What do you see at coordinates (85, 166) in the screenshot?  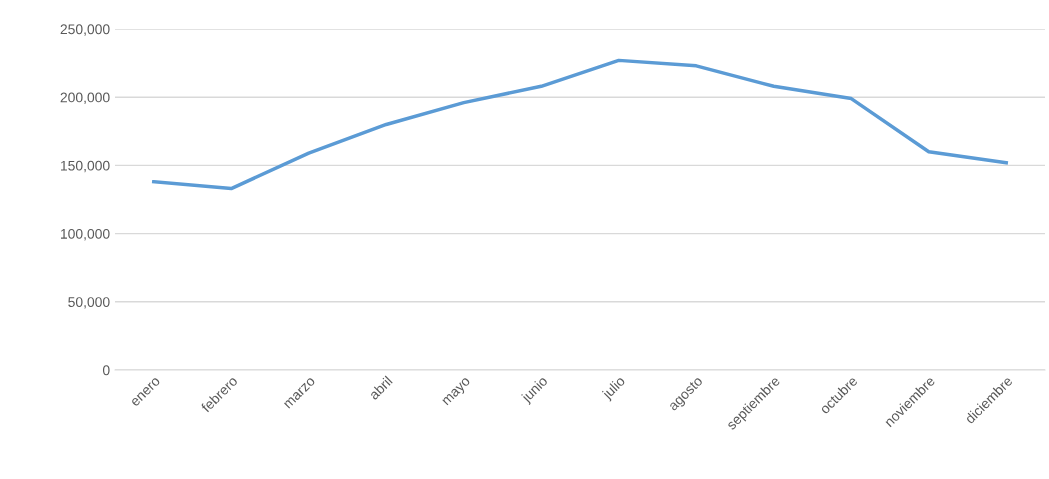 I see `y-tick-label: 150,000` at bounding box center [85, 166].